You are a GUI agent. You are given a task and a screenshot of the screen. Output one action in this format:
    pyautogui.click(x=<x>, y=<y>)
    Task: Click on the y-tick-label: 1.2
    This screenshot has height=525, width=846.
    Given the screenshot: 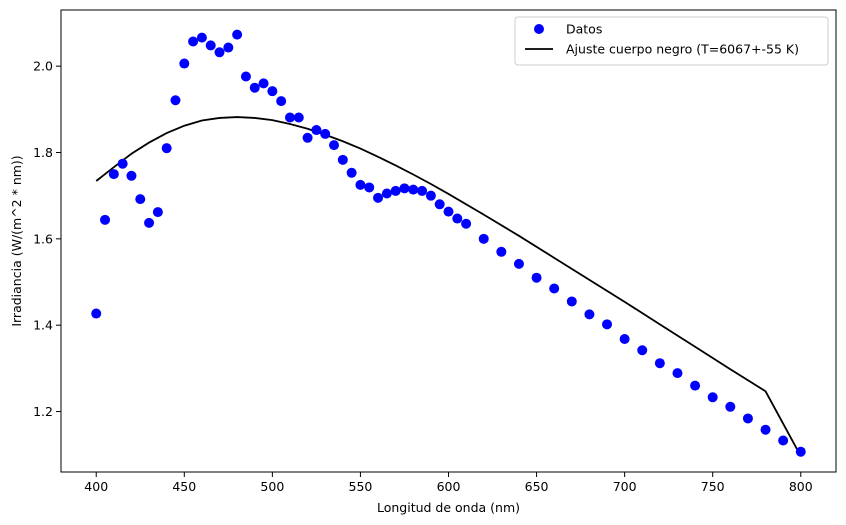 What is the action you would take?
    pyautogui.click(x=43, y=411)
    